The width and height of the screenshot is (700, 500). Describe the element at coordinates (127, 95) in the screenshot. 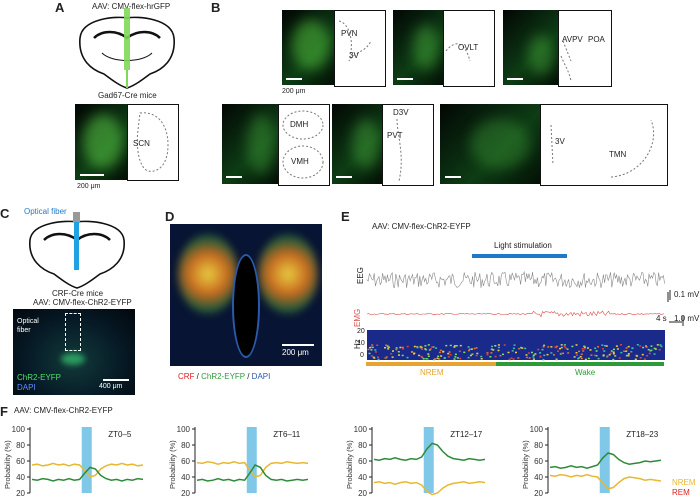

I see `panel-a-mouse: Gad67-Cre mice` at that location.